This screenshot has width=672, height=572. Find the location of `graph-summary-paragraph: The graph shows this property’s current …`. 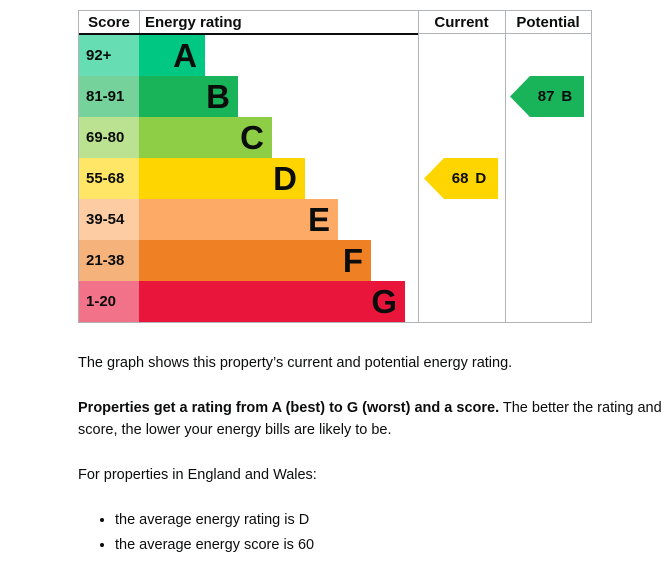

graph-summary-paragraph: The graph shows this property’s current … is located at coordinates (295, 363).